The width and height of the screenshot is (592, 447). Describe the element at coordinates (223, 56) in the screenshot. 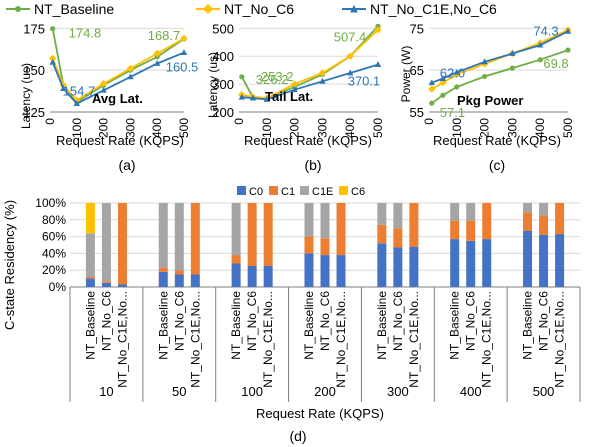

I see `panel-b-ytick-label: 400` at that location.